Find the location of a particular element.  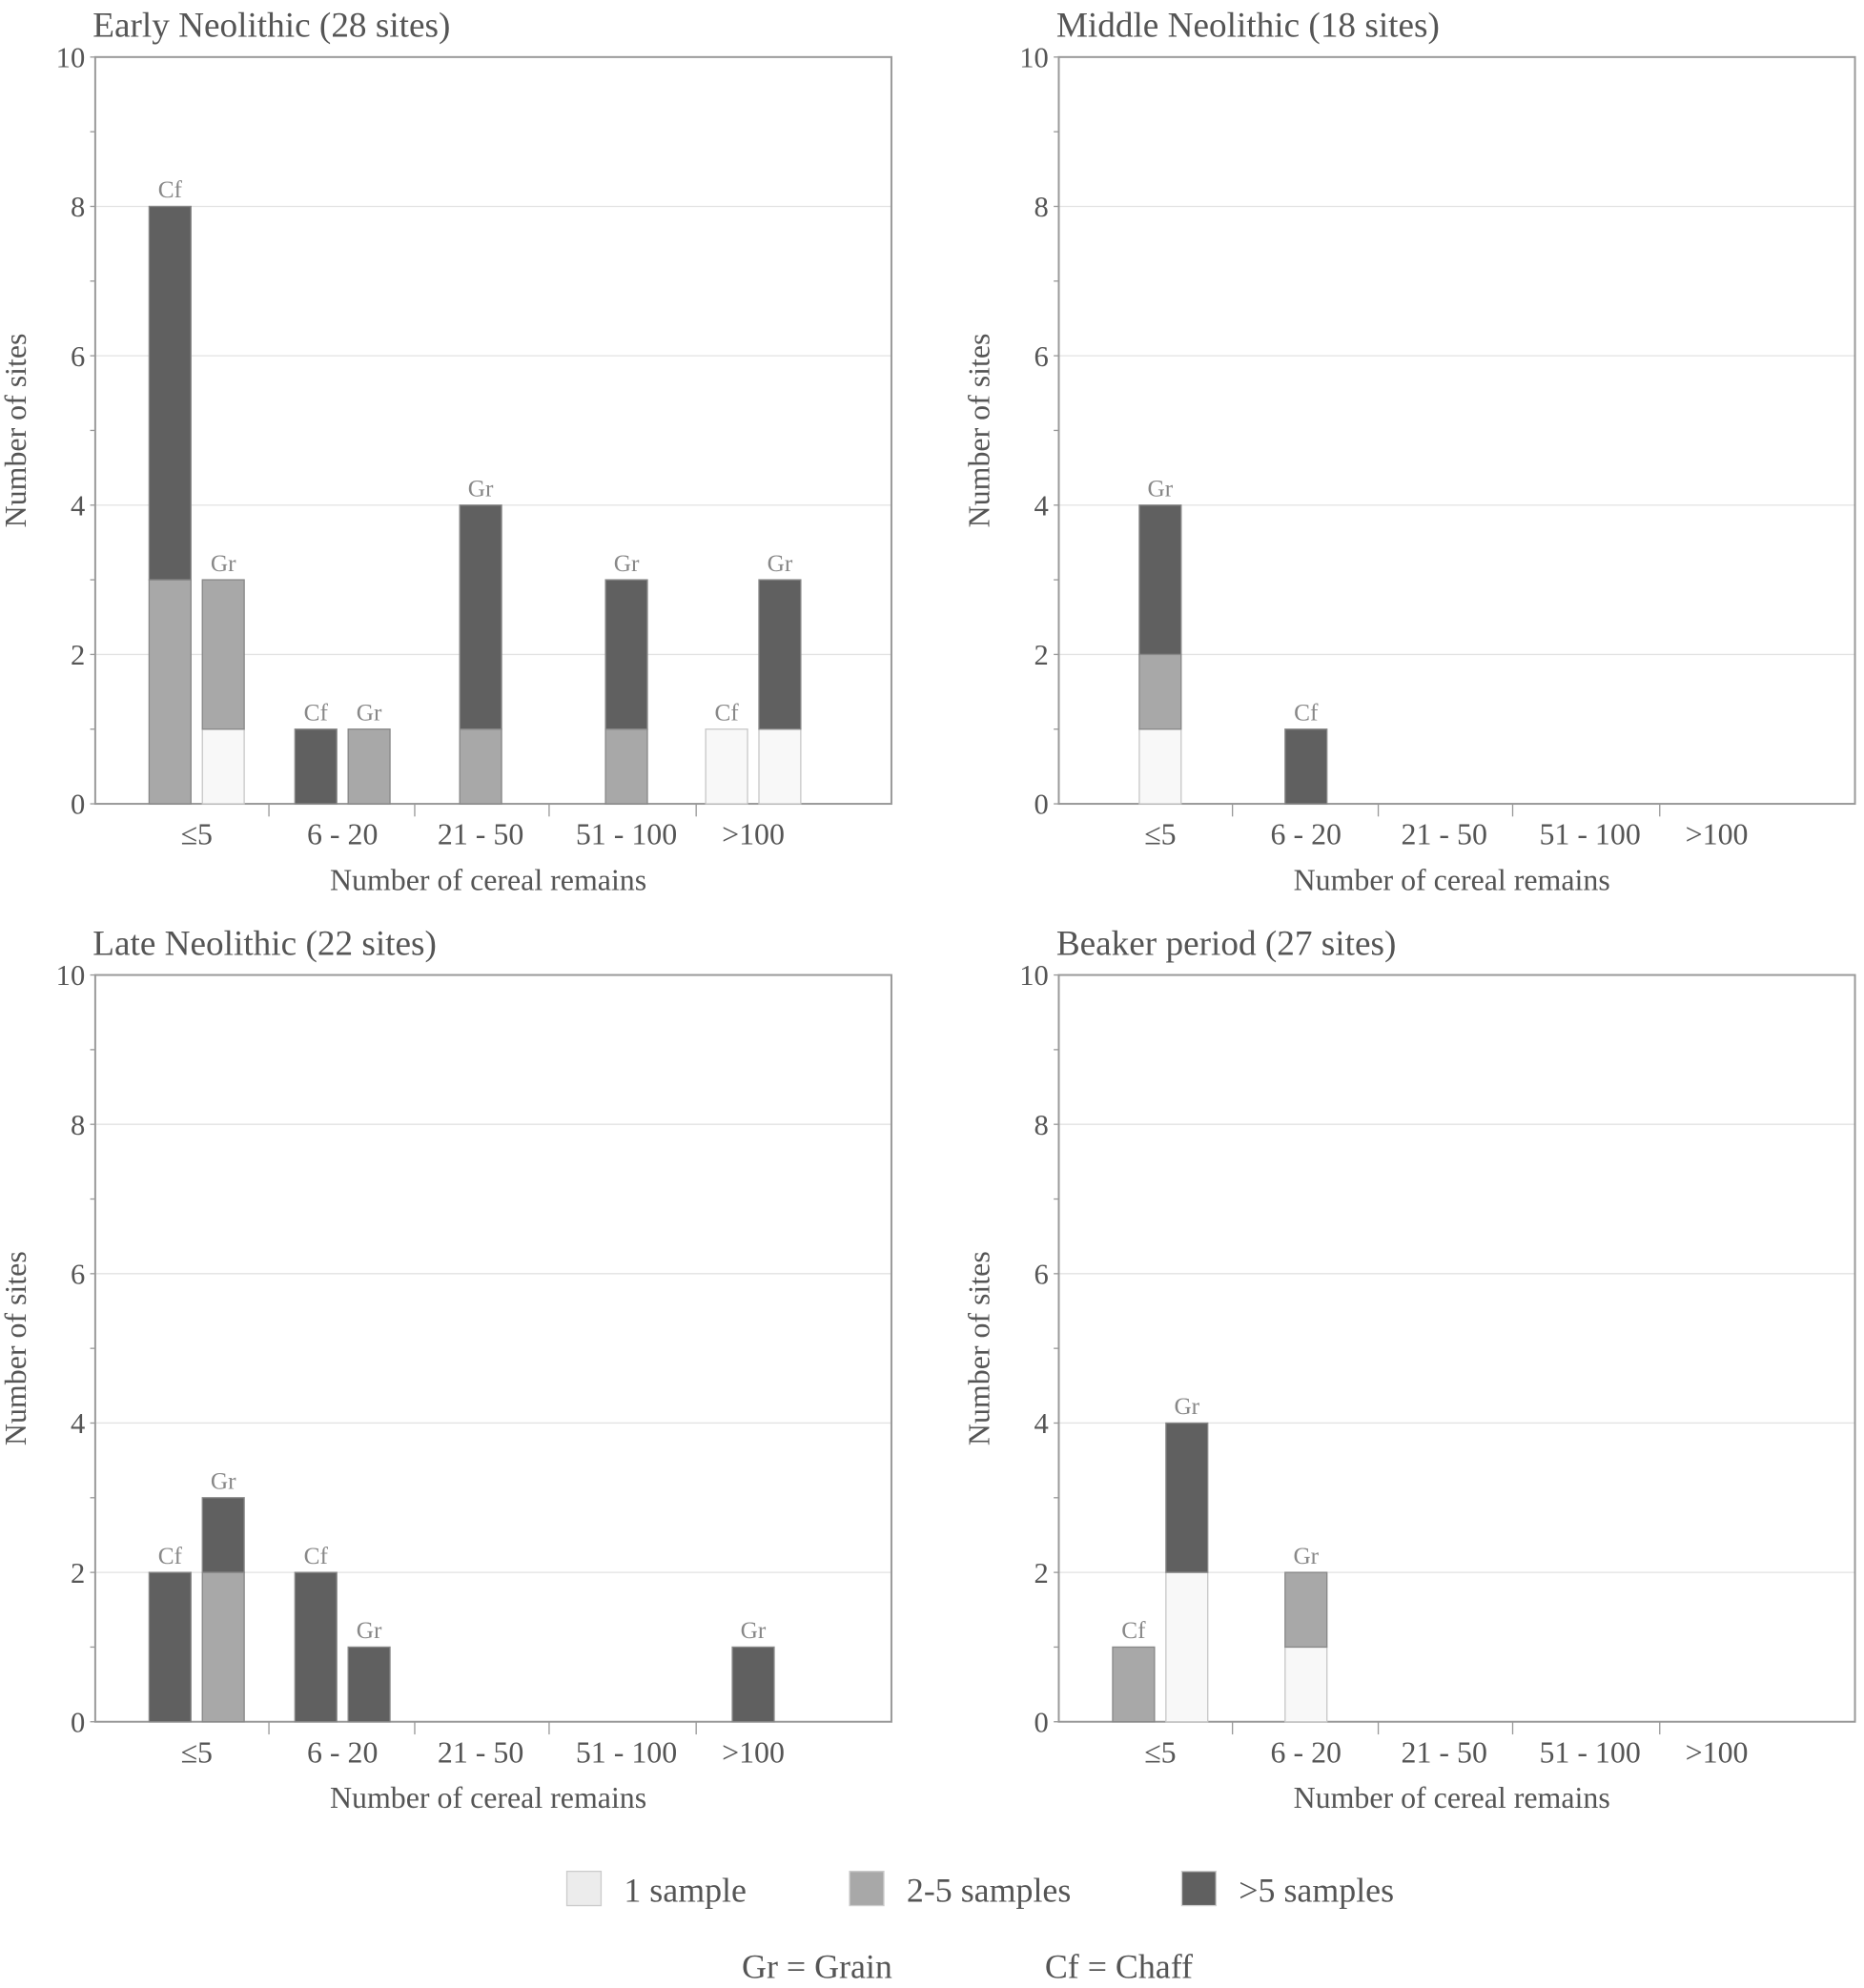

chart-title: Early Neolithic (28 sites) is located at coordinates (271, 26).